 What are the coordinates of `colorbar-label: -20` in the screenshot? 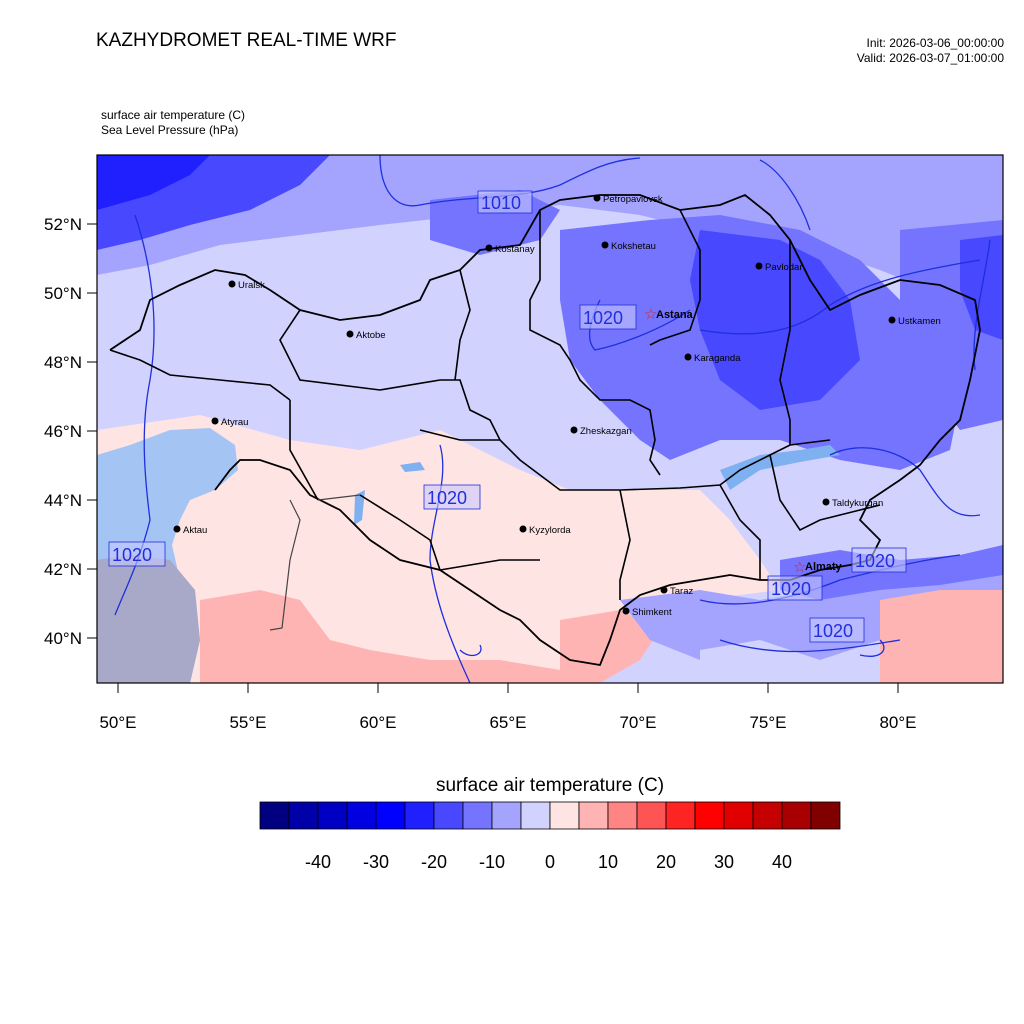 It's located at (434, 862).